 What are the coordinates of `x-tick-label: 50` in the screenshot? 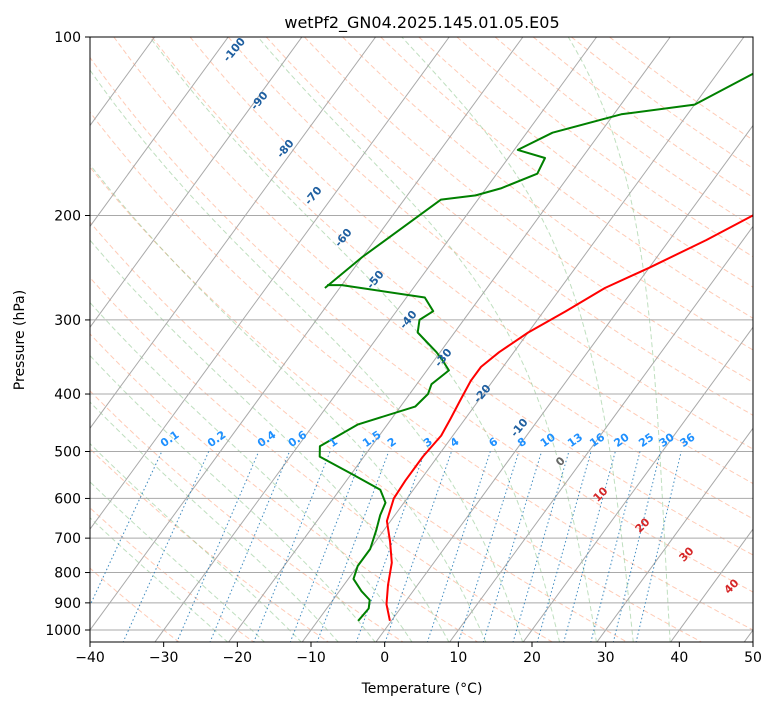 It's located at (753, 658).